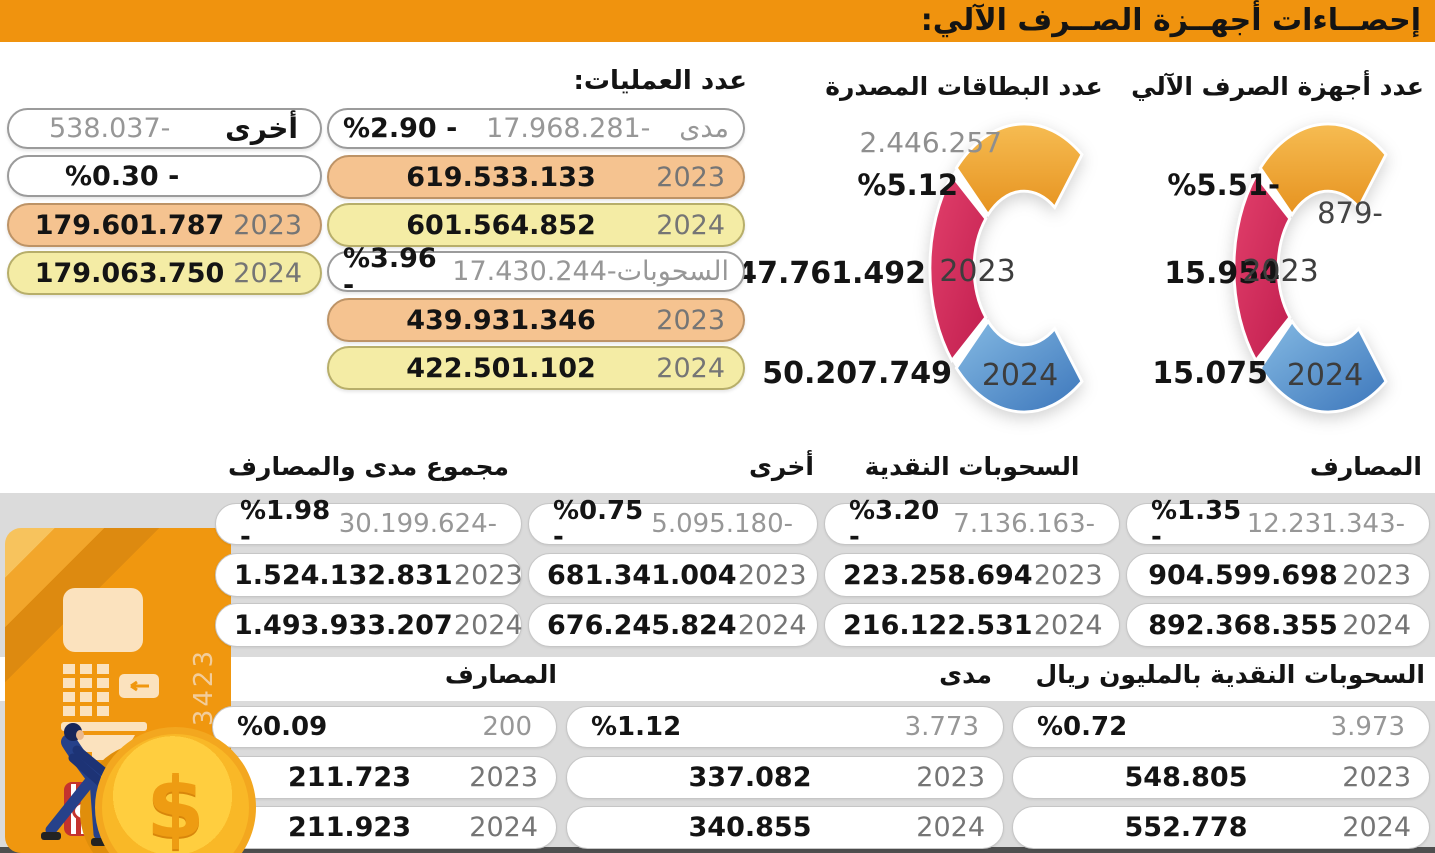 This screenshot has height=853, width=1435. I want to click on cash-banks-change-value: 200, so click(507, 727).